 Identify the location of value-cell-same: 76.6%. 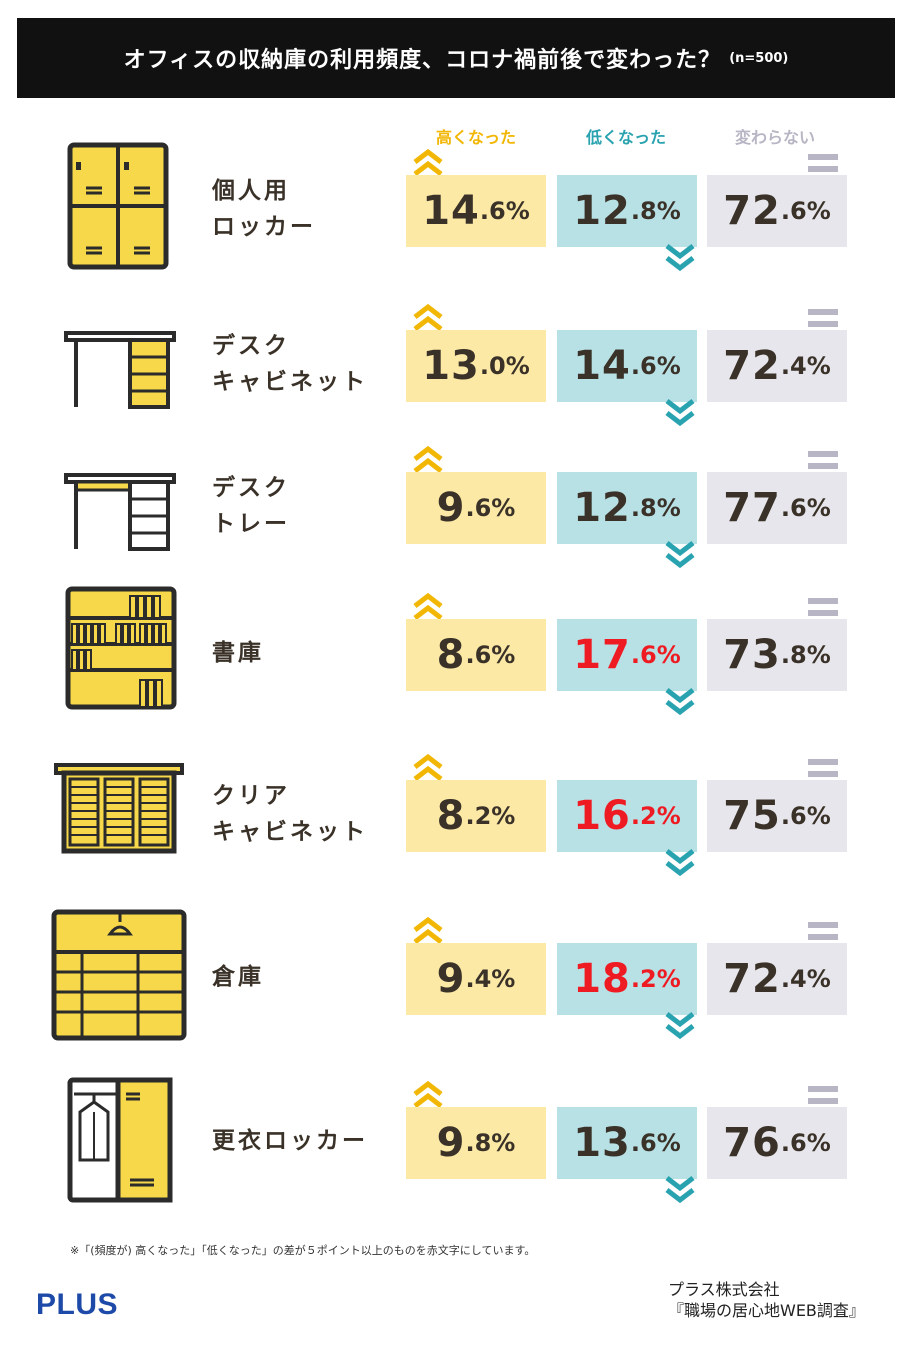
(777, 1143).